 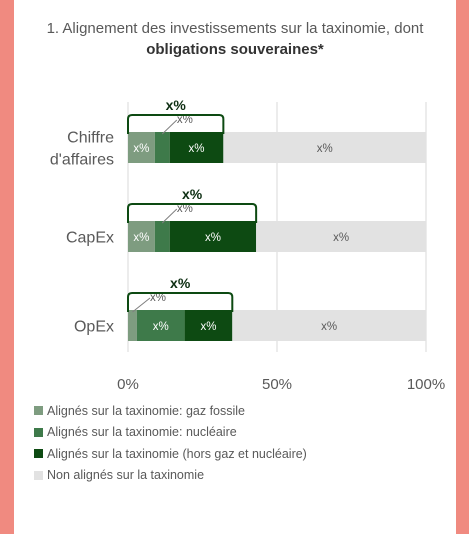 What do you see at coordinates (277, 384) in the screenshot?
I see `x-tick-label: 50%` at bounding box center [277, 384].